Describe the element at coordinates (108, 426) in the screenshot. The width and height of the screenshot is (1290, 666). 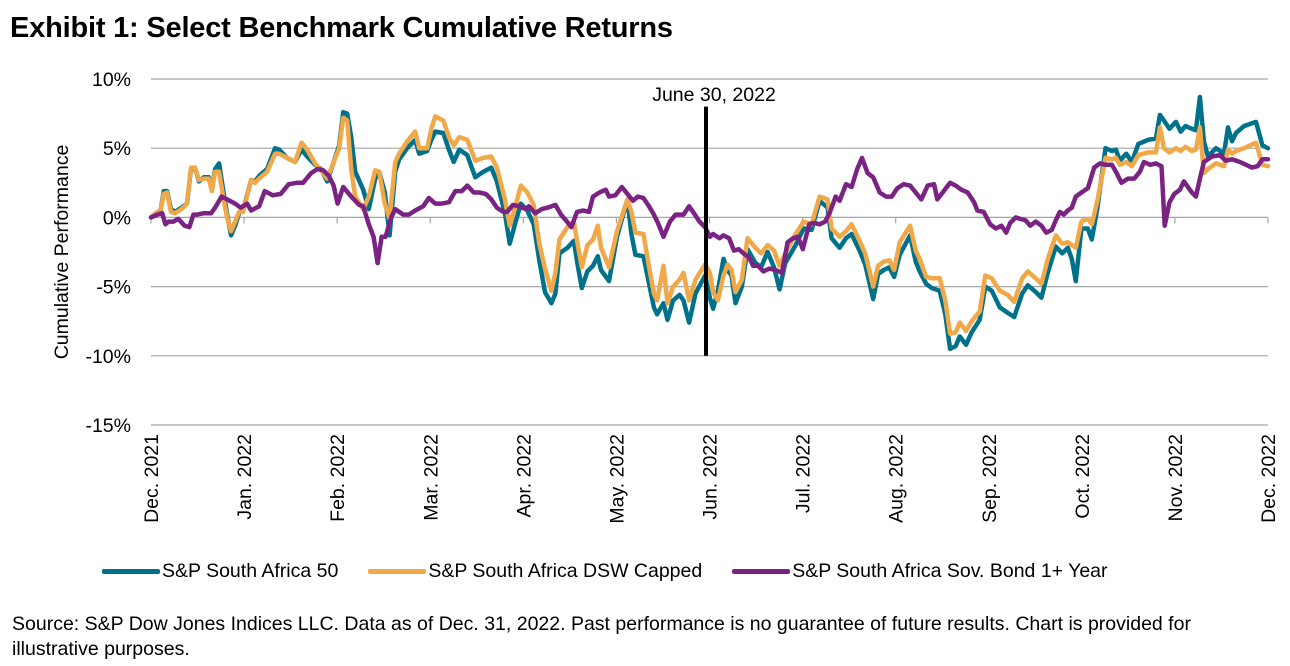
I see `y-tick-label: -15%` at that location.